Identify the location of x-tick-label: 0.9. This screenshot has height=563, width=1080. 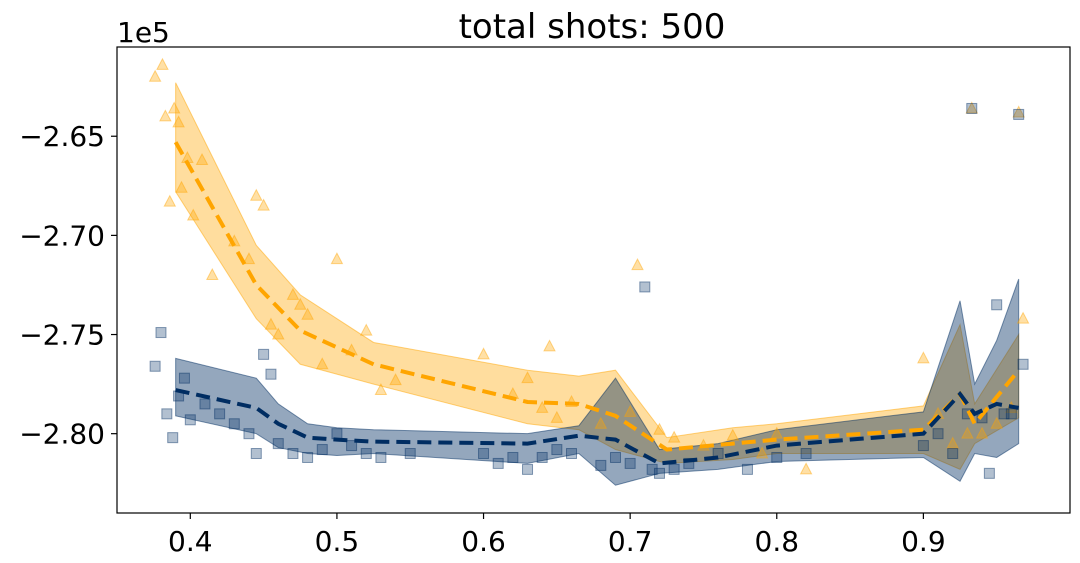
(923, 541).